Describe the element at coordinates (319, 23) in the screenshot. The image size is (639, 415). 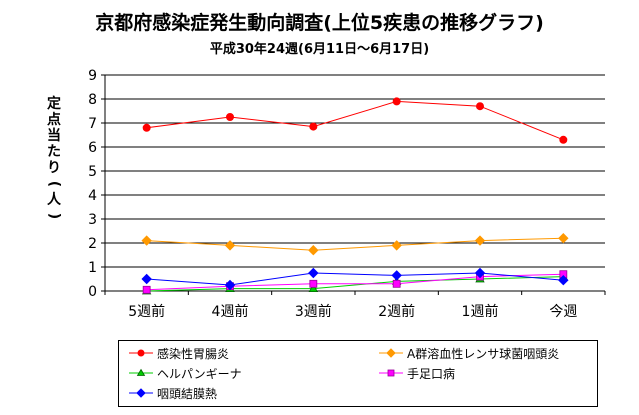
I see `chart-title: 京都府感染症発生動向調査(上位5疾患の推移グラフ)` at that location.